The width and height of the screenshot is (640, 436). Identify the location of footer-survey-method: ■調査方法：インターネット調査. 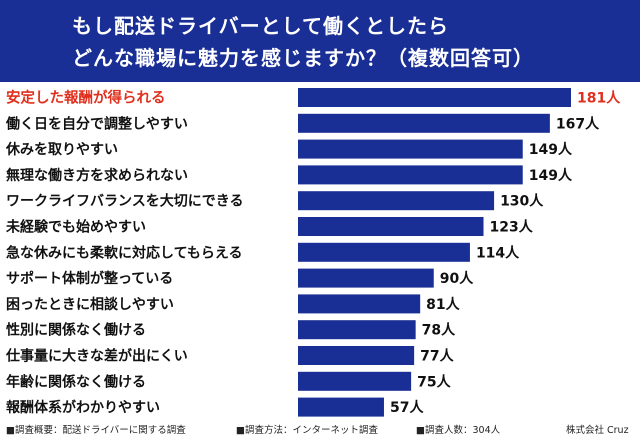
(307, 430).